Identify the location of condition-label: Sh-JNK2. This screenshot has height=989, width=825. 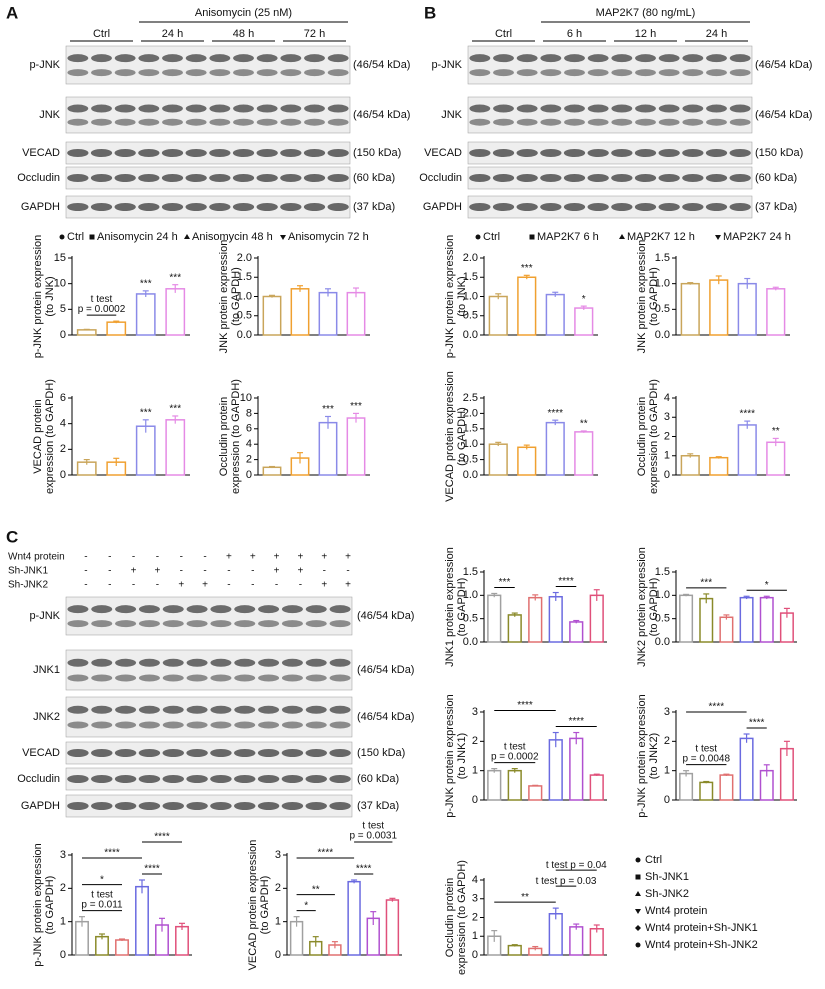
(28, 585).